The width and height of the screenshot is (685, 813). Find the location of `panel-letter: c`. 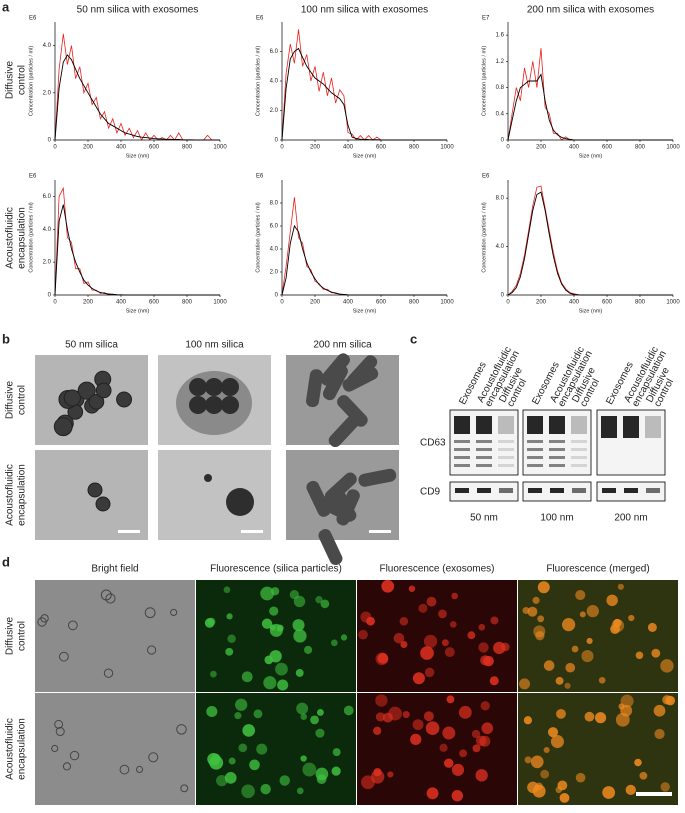

panel-letter: c is located at coordinates (413, 338).